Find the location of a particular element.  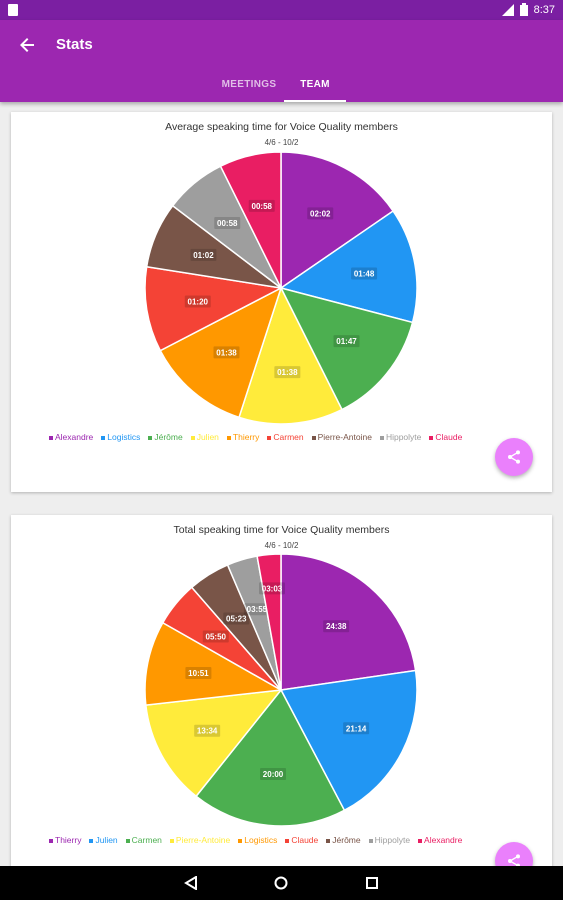

legend-label: Thierry is located at coordinates (246, 437).